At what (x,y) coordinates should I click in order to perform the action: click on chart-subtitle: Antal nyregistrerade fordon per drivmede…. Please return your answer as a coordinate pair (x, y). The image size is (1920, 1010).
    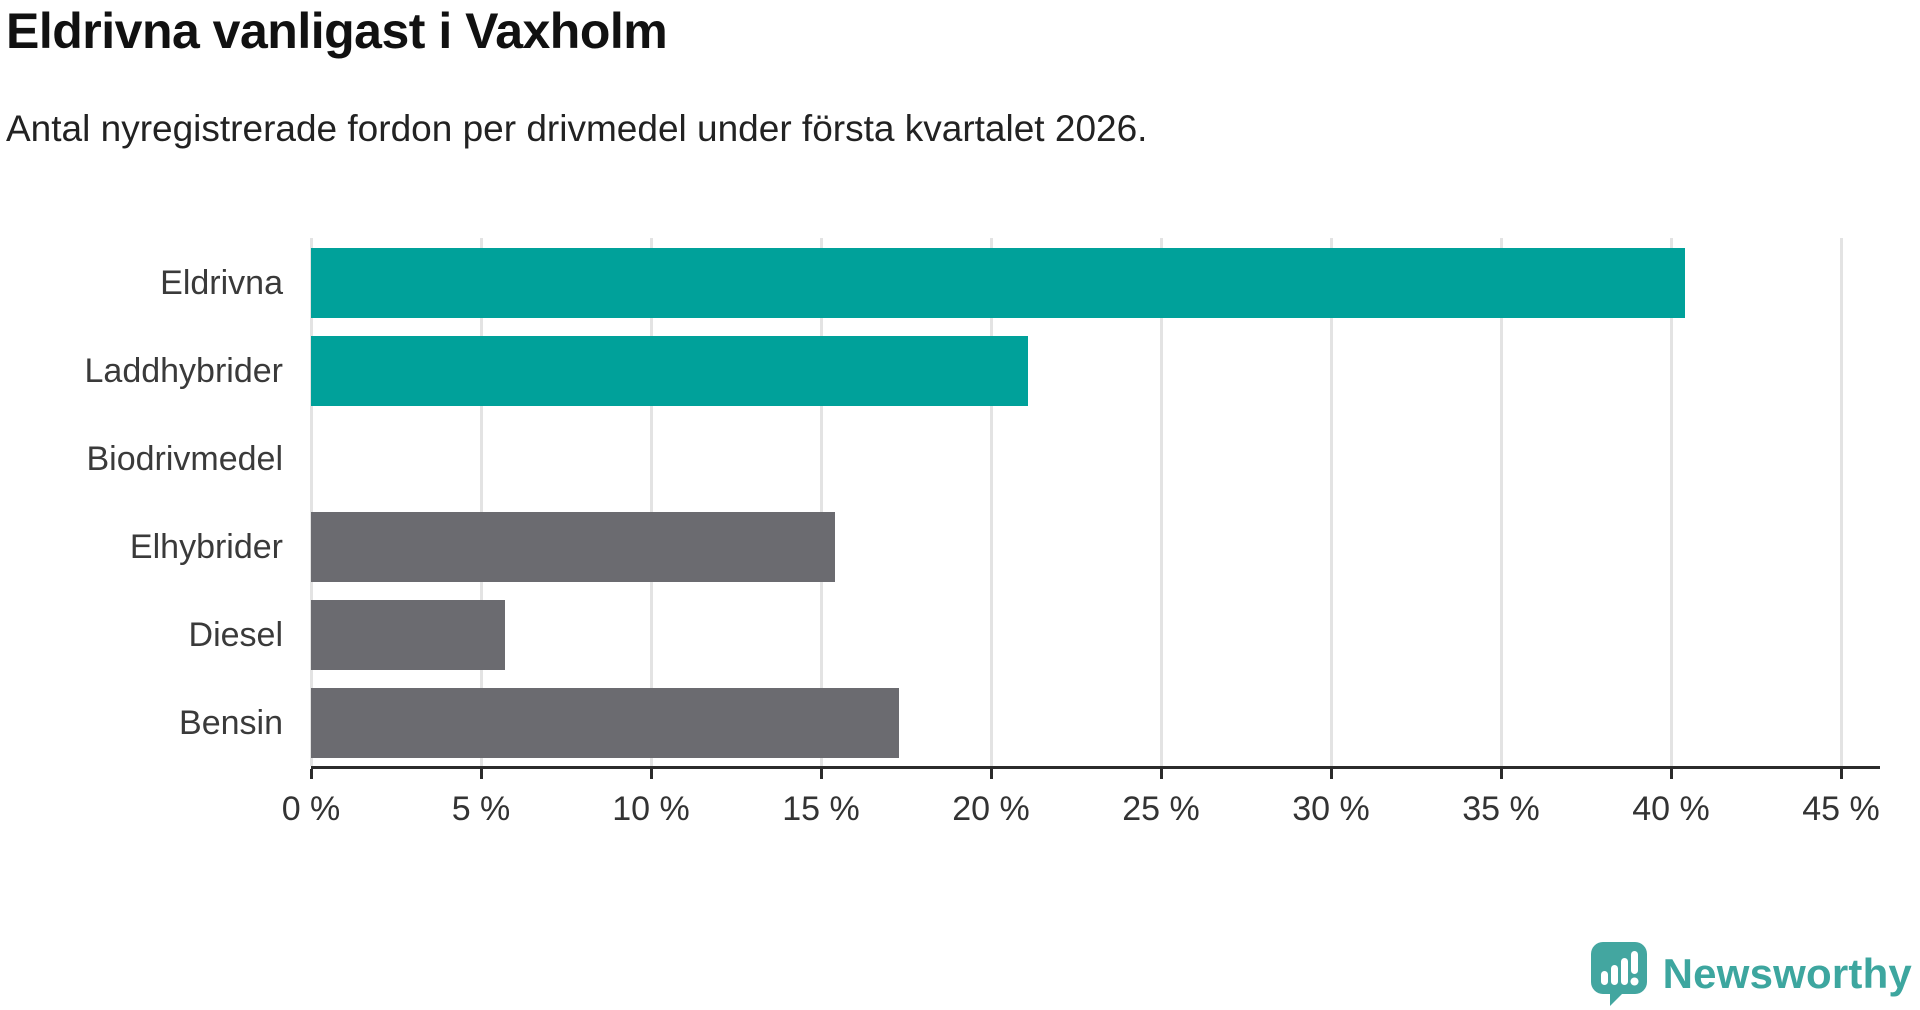
    Looking at the image, I should click on (577, 128).